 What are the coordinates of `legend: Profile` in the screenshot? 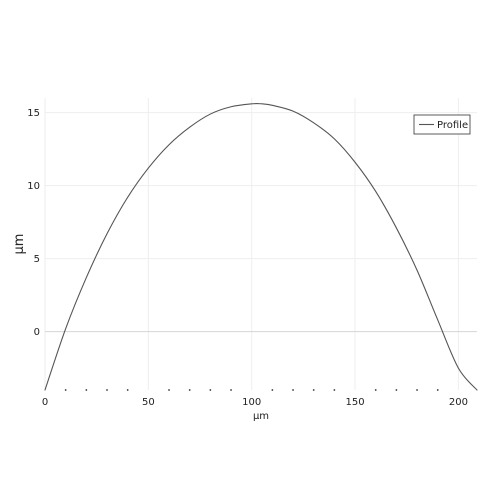 It's located at (442, 124).